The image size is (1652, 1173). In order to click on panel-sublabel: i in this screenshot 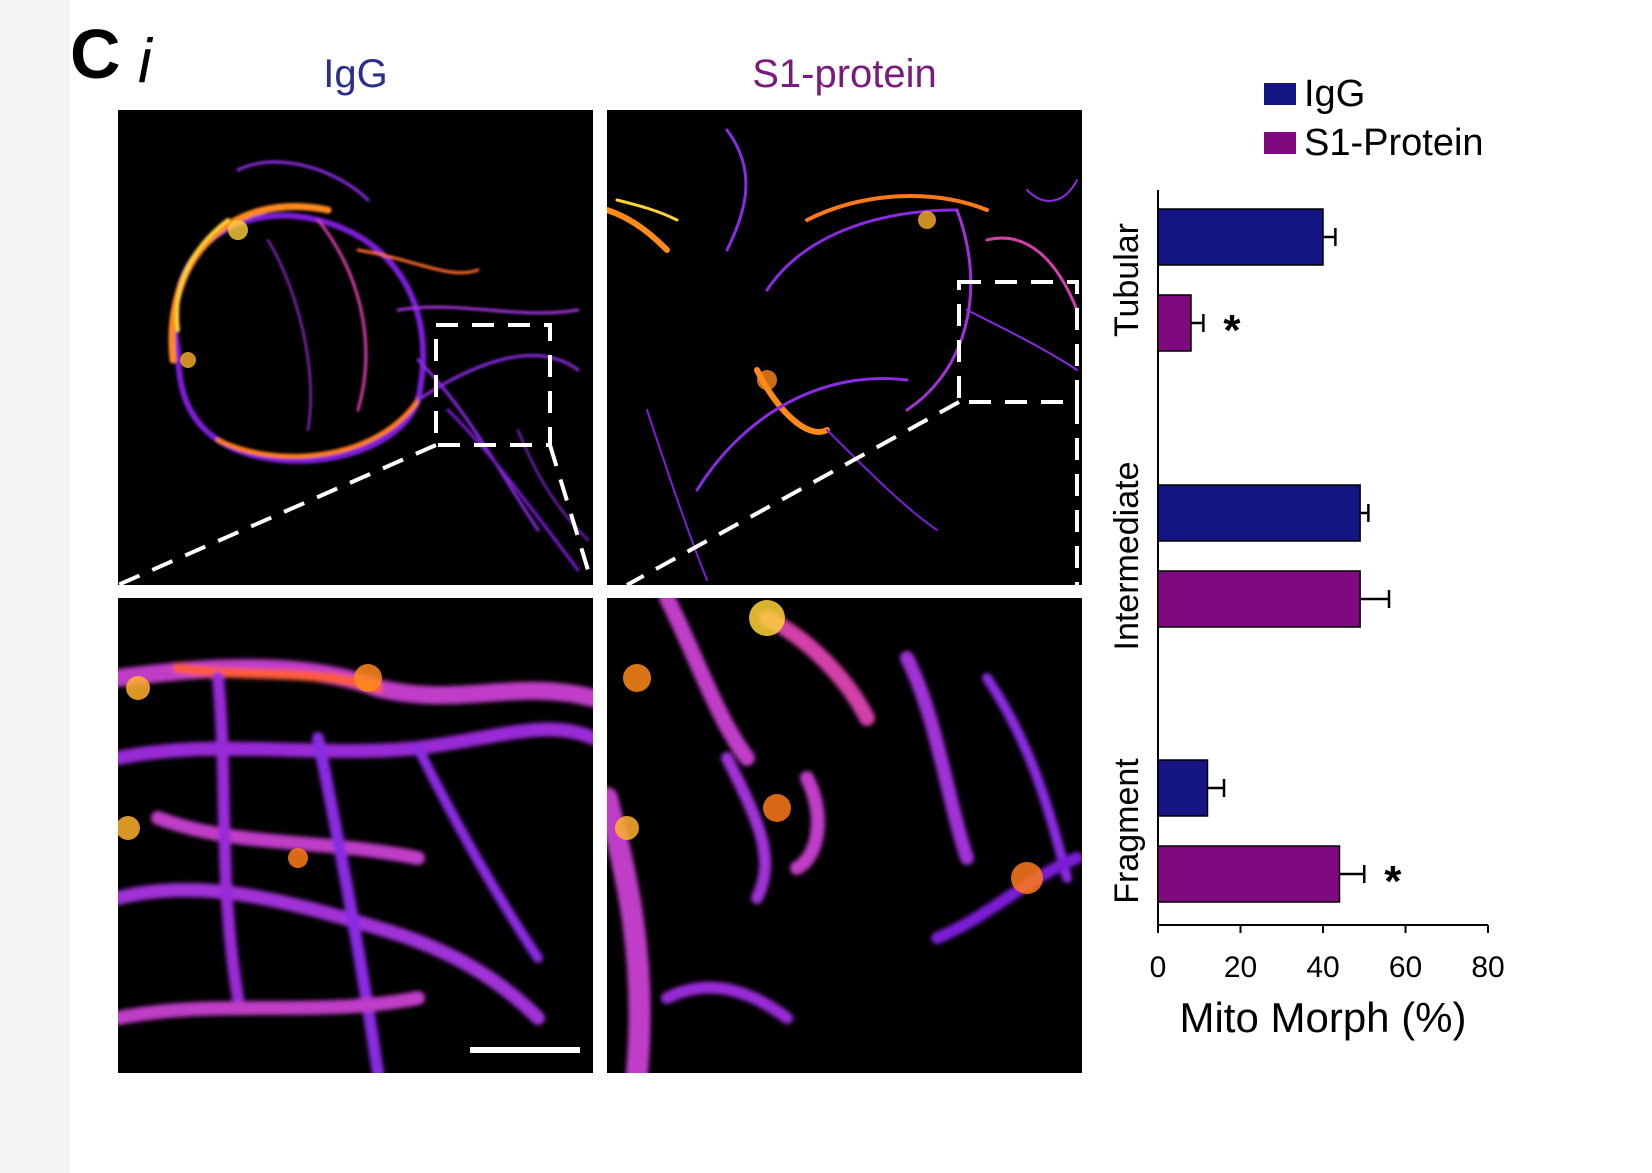, I will do `click(145, 61)`.